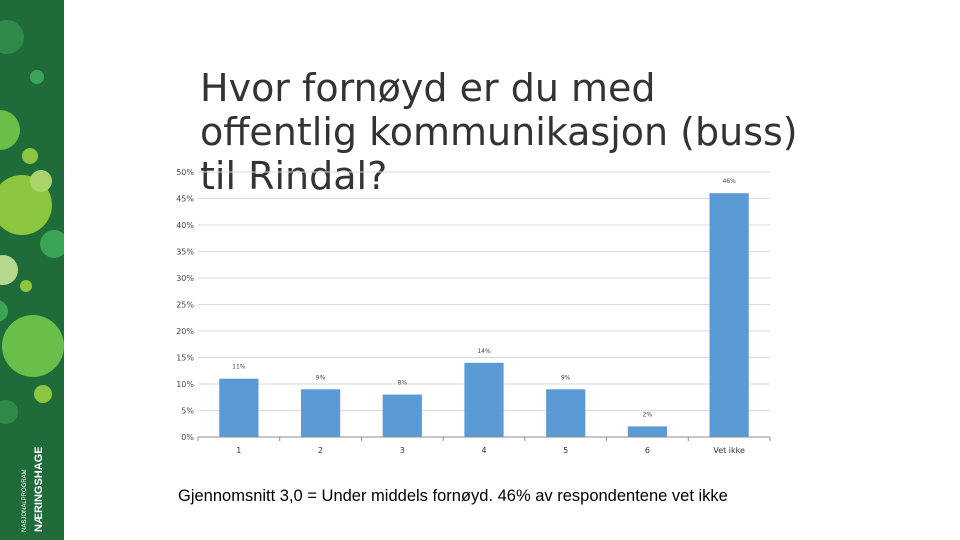  What do you see at coordinates (565, 450) in the screenshot?
I see `x-category-label: 5` at bounding box center [565, 450].